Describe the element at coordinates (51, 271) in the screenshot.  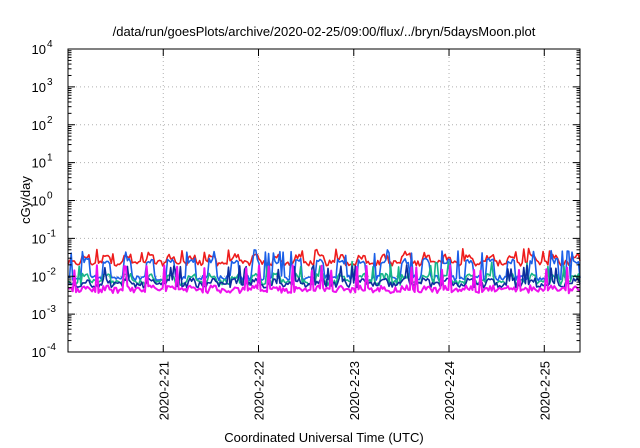
I see `y-tick-label-exponent: -2` at that location.